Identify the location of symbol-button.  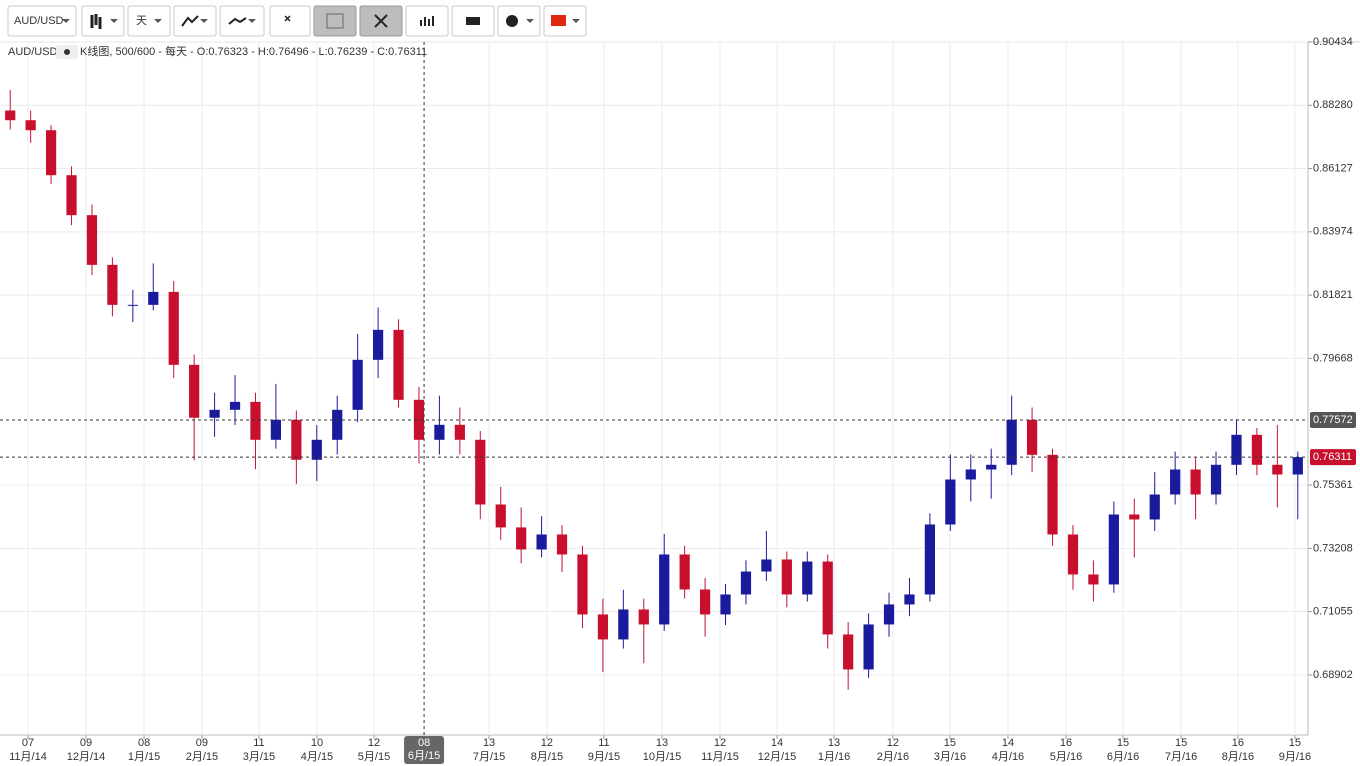
(42, 21).